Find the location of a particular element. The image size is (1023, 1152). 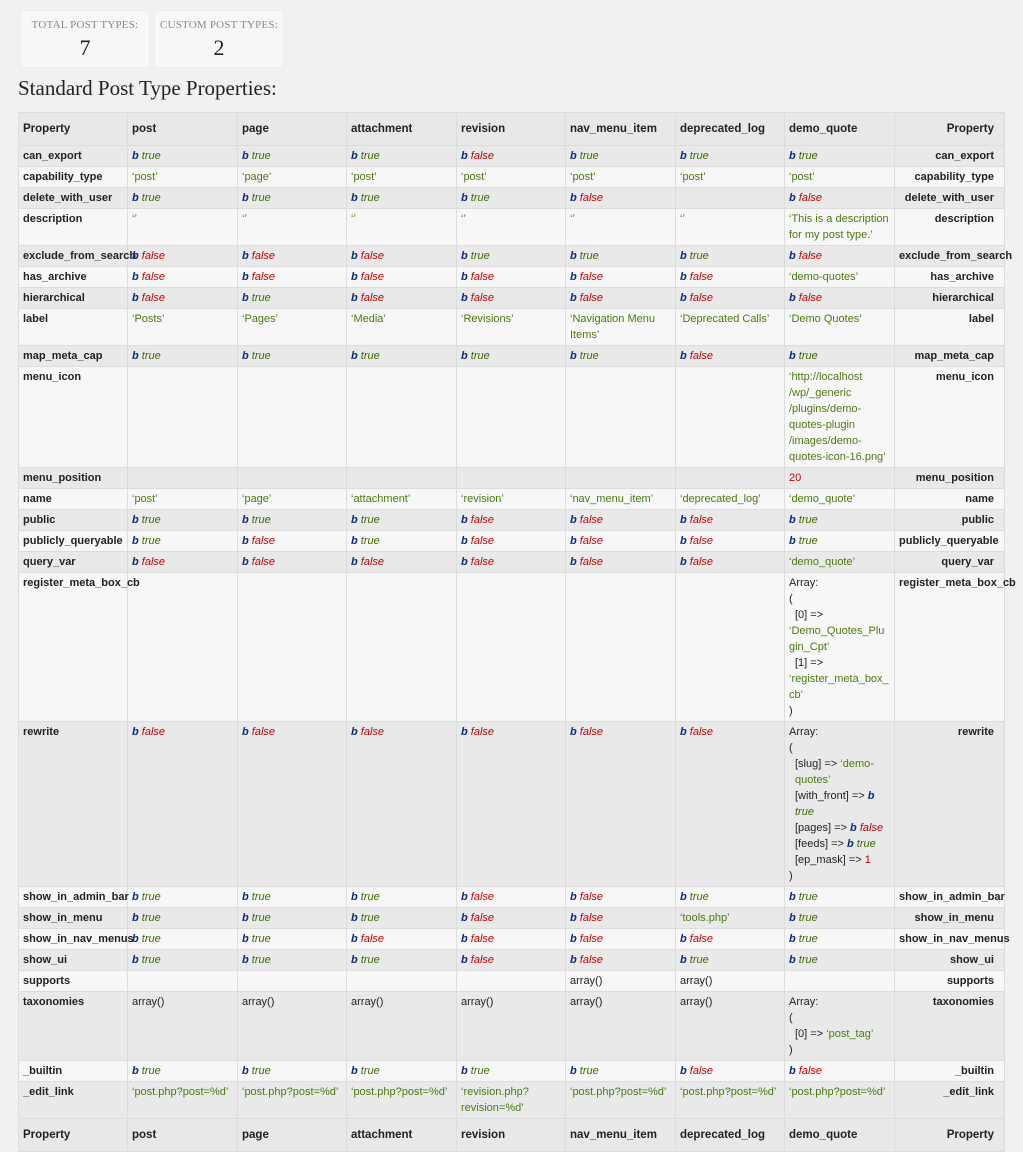

plain-value: [ep_mask] => is located at coordinates (830, 860).